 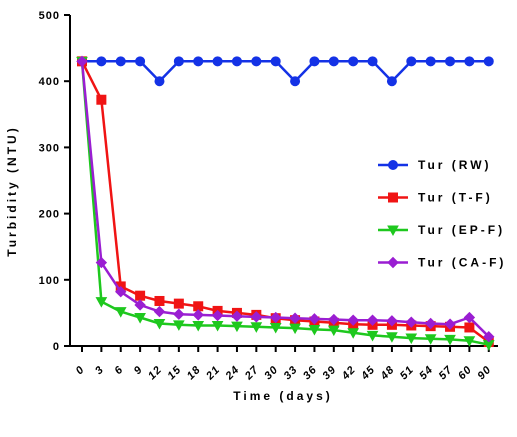 What do you see at coordinates (285, 71) in the screenshot?
I see `series-line` at bounding box center [285, 71].